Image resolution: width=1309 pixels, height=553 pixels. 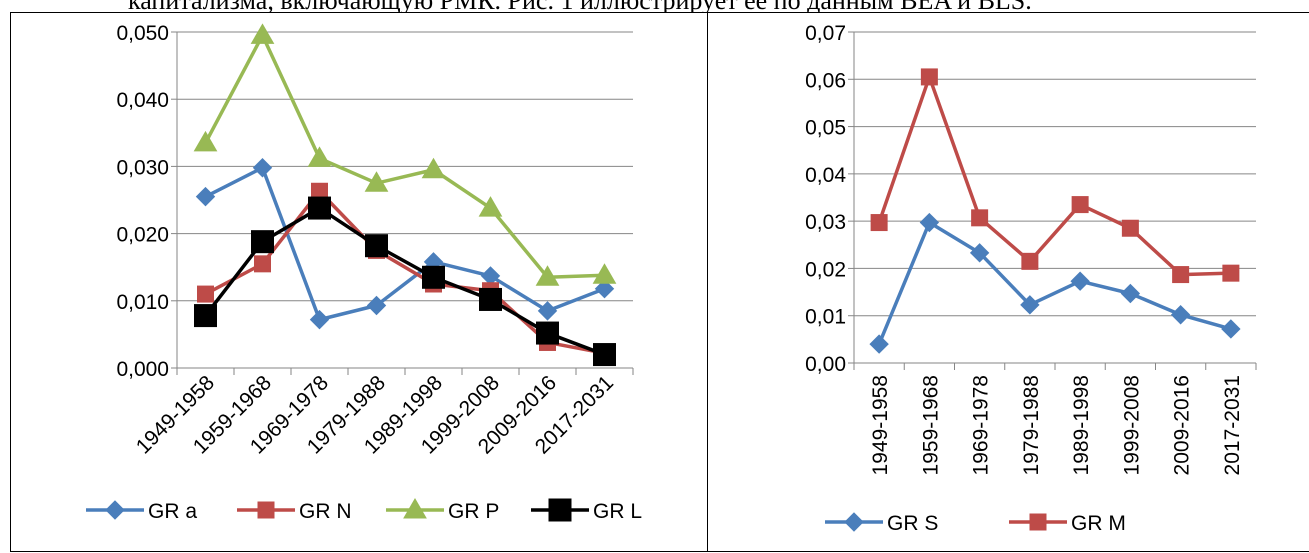 I want to click on x-tick-label: 2017-2031, so click(x=1232, y=425).